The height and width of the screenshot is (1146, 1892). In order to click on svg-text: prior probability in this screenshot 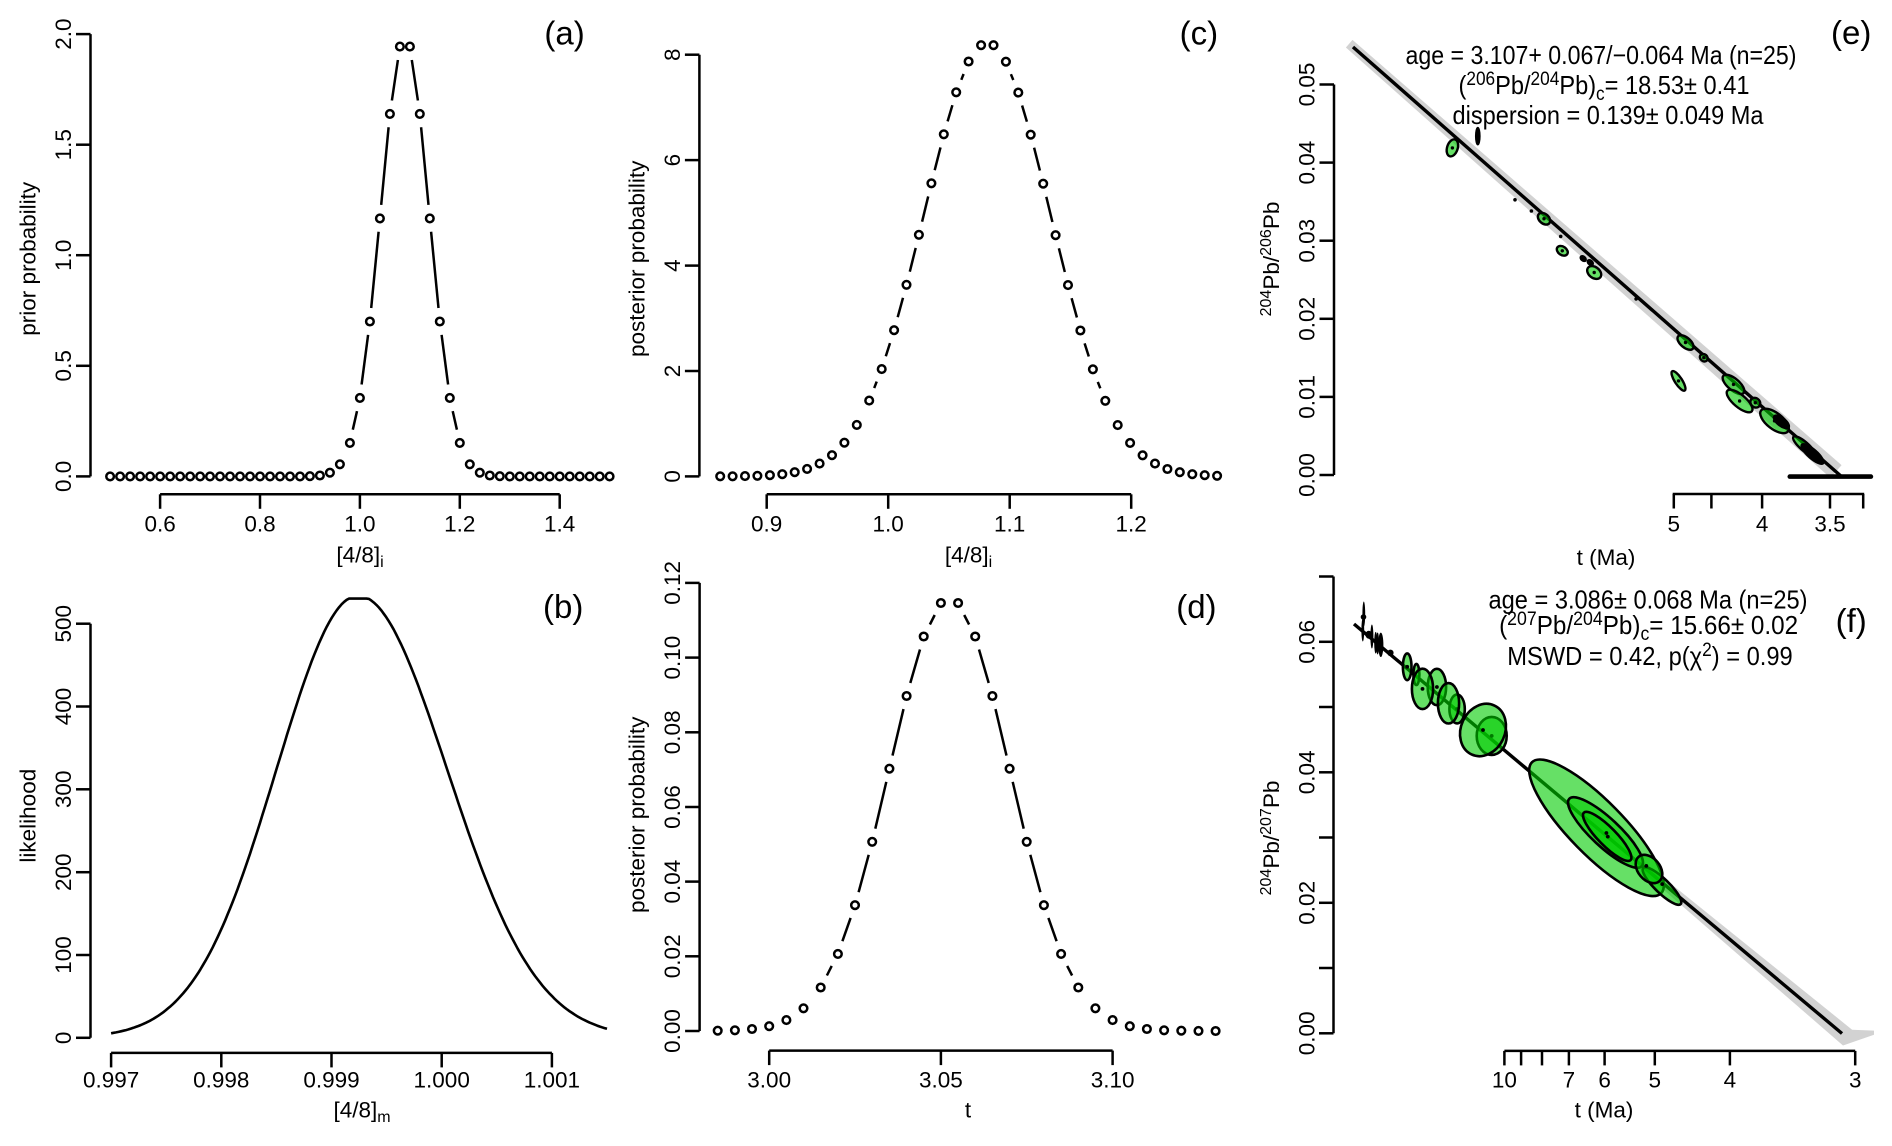, I will do `click(27, 258)`.